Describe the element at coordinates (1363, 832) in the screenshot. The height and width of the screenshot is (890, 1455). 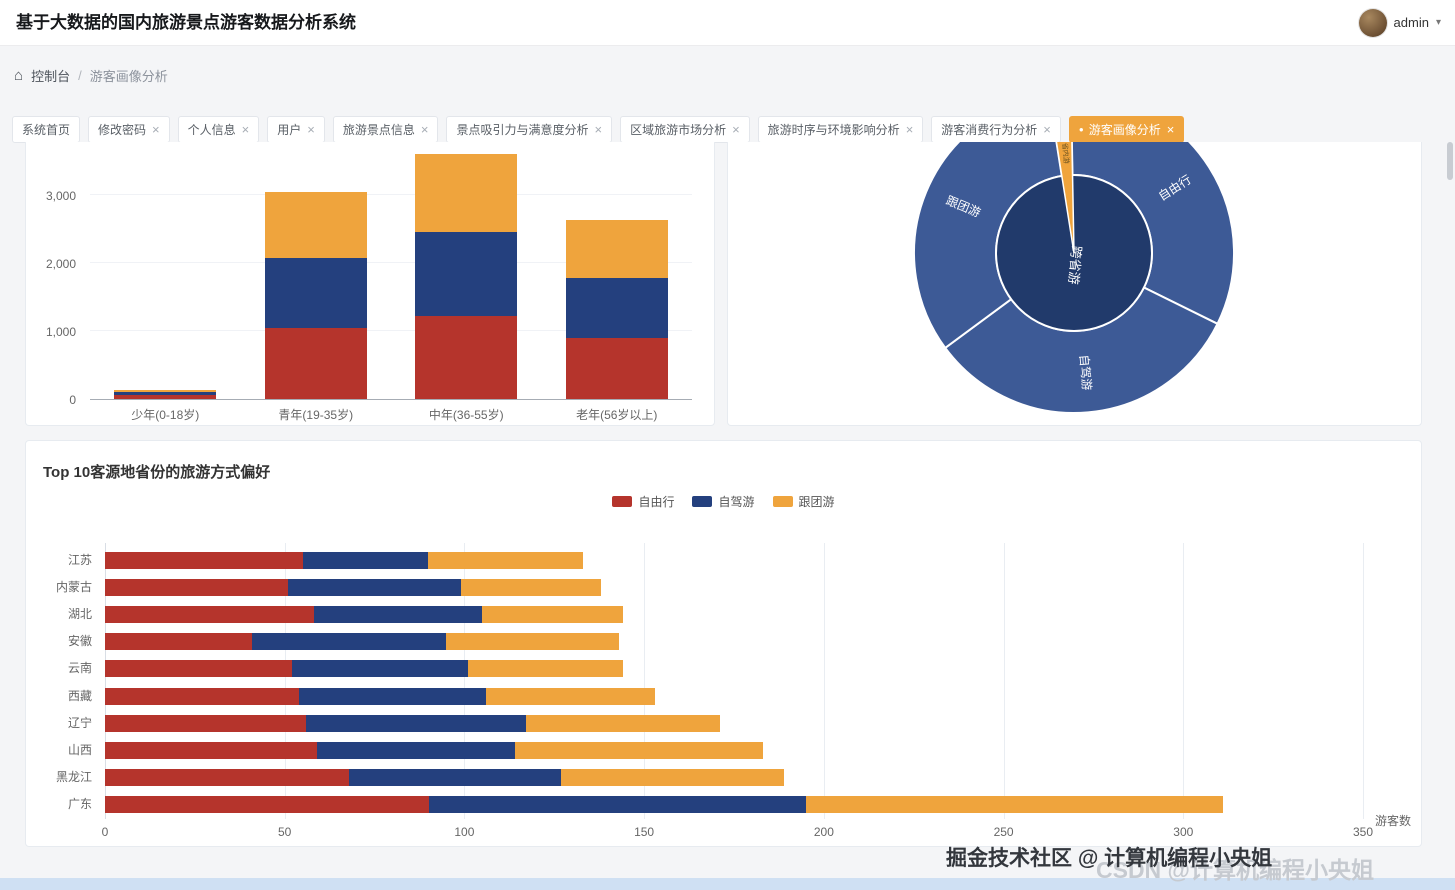
I see `x-tick-label: 350` at that location.